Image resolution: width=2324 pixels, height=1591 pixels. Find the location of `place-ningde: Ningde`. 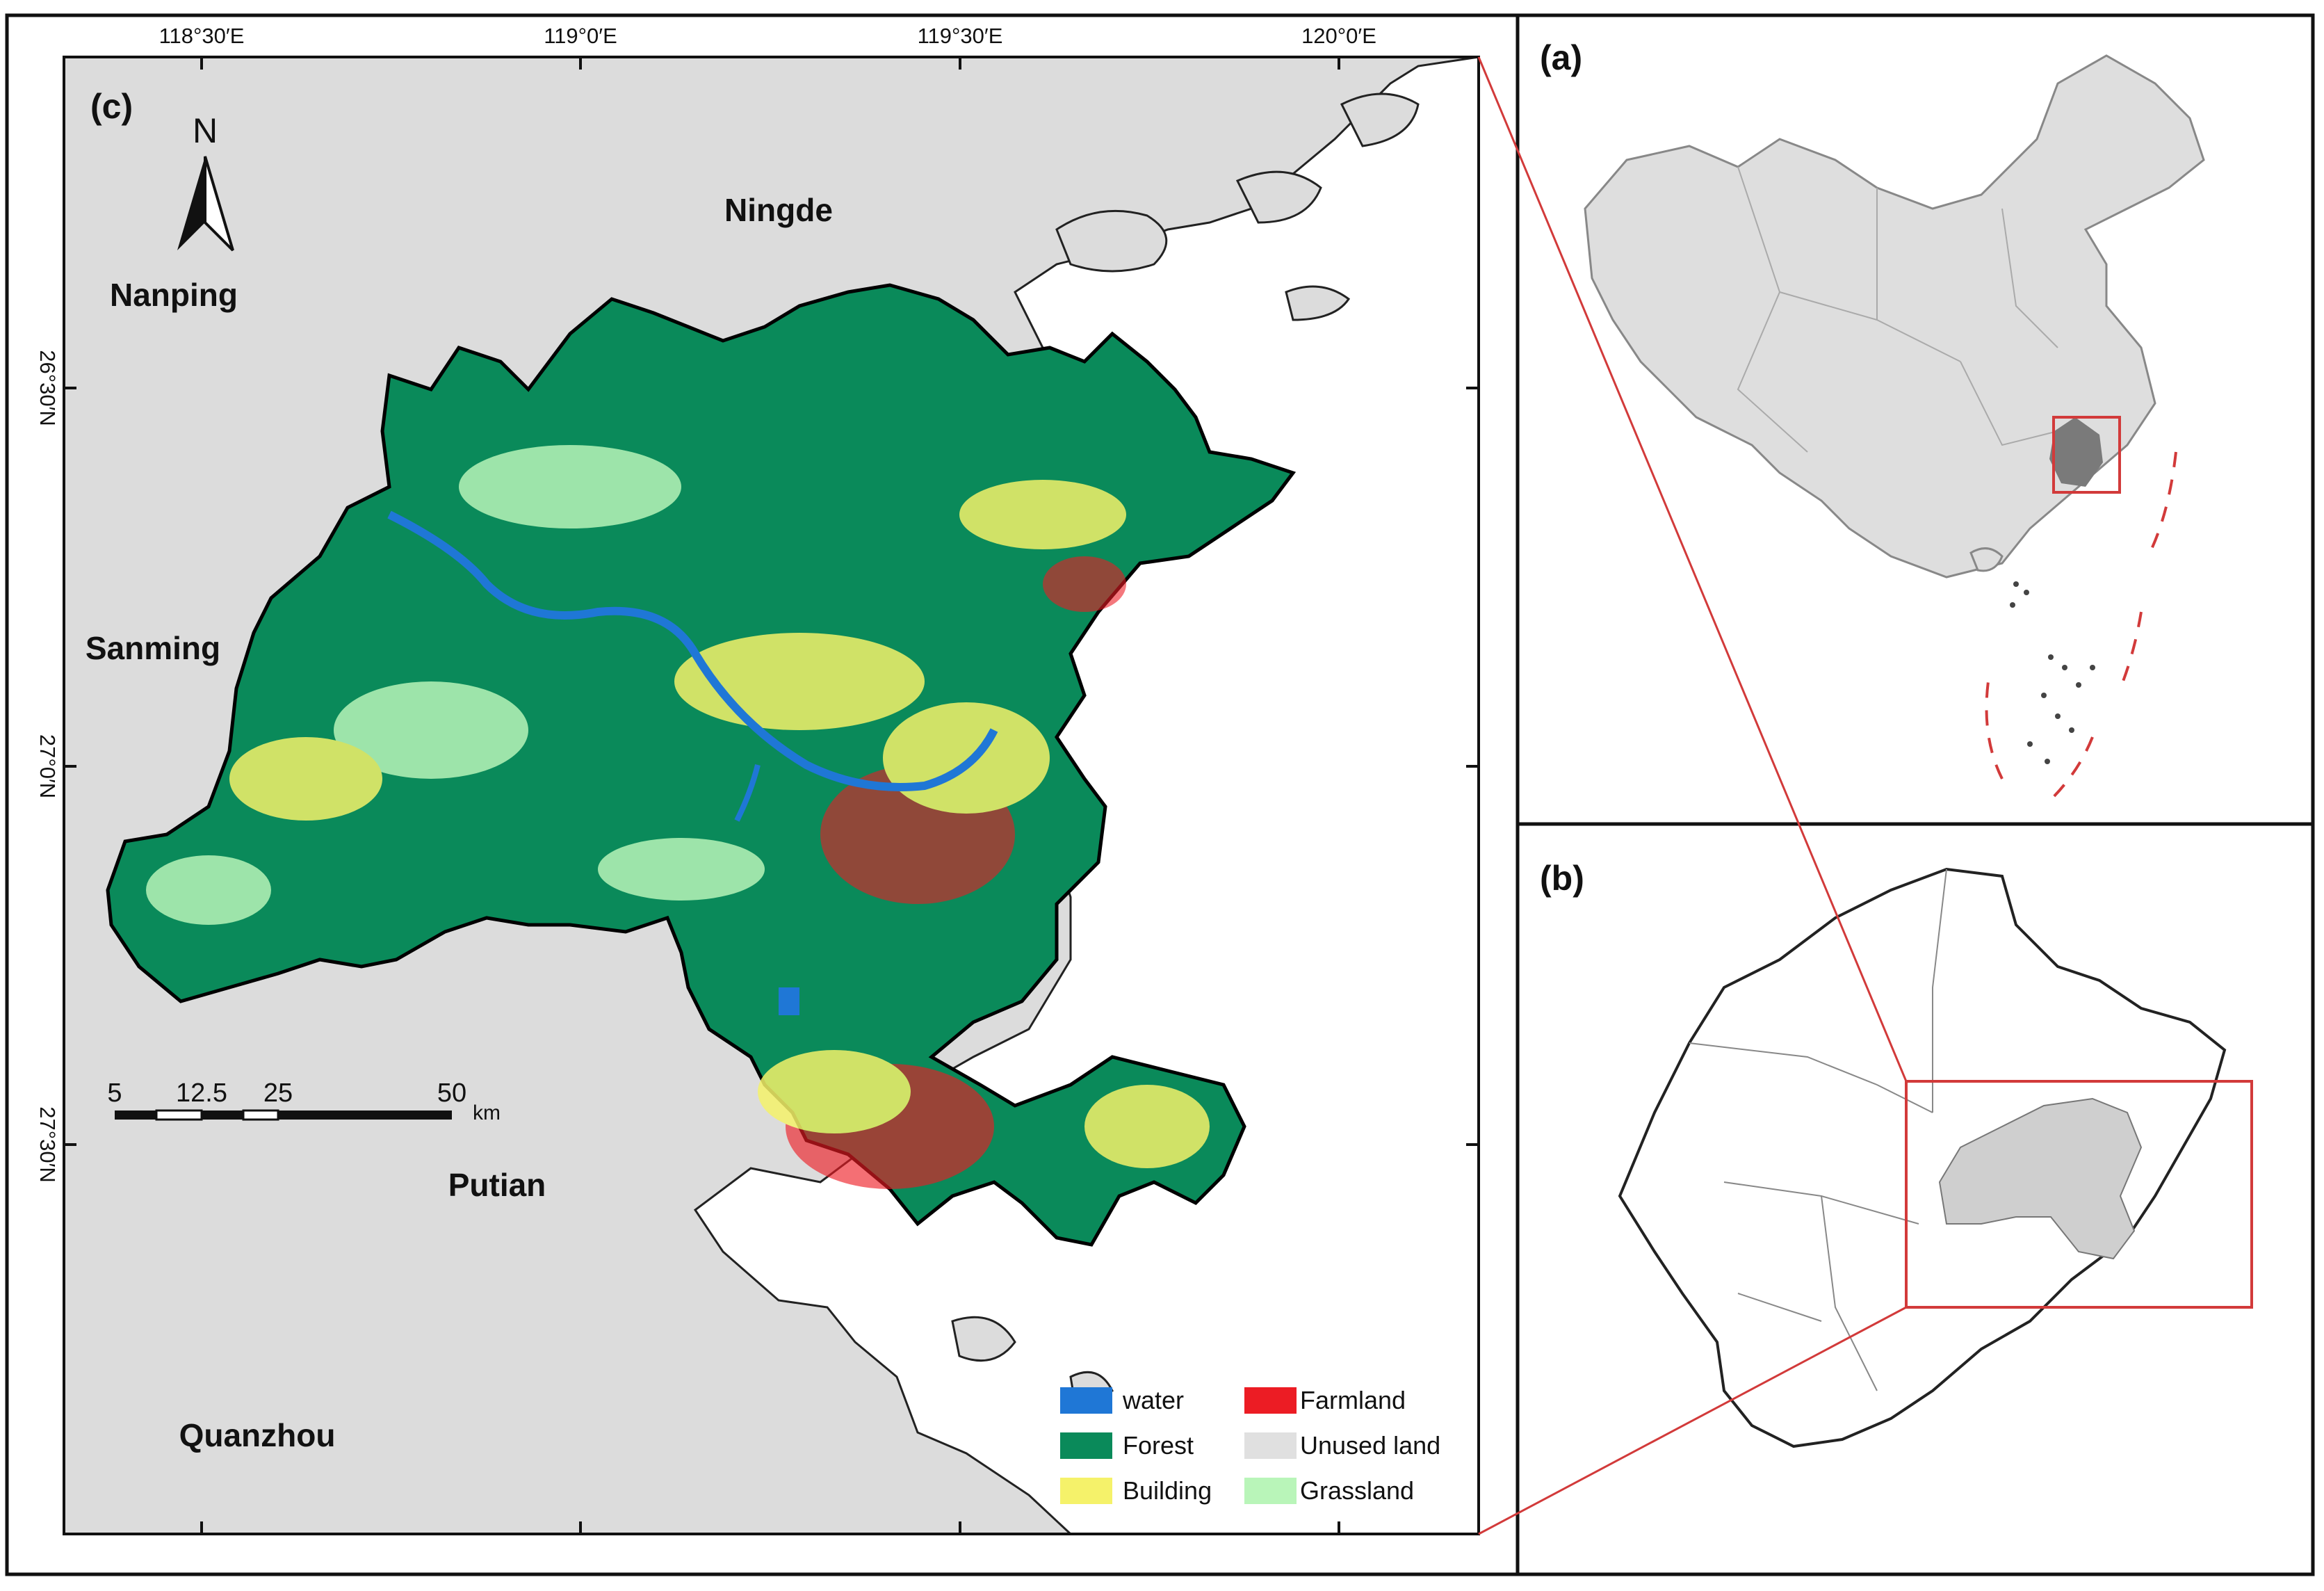

place-ningde: Ningde is located at coordinates (778, 210).